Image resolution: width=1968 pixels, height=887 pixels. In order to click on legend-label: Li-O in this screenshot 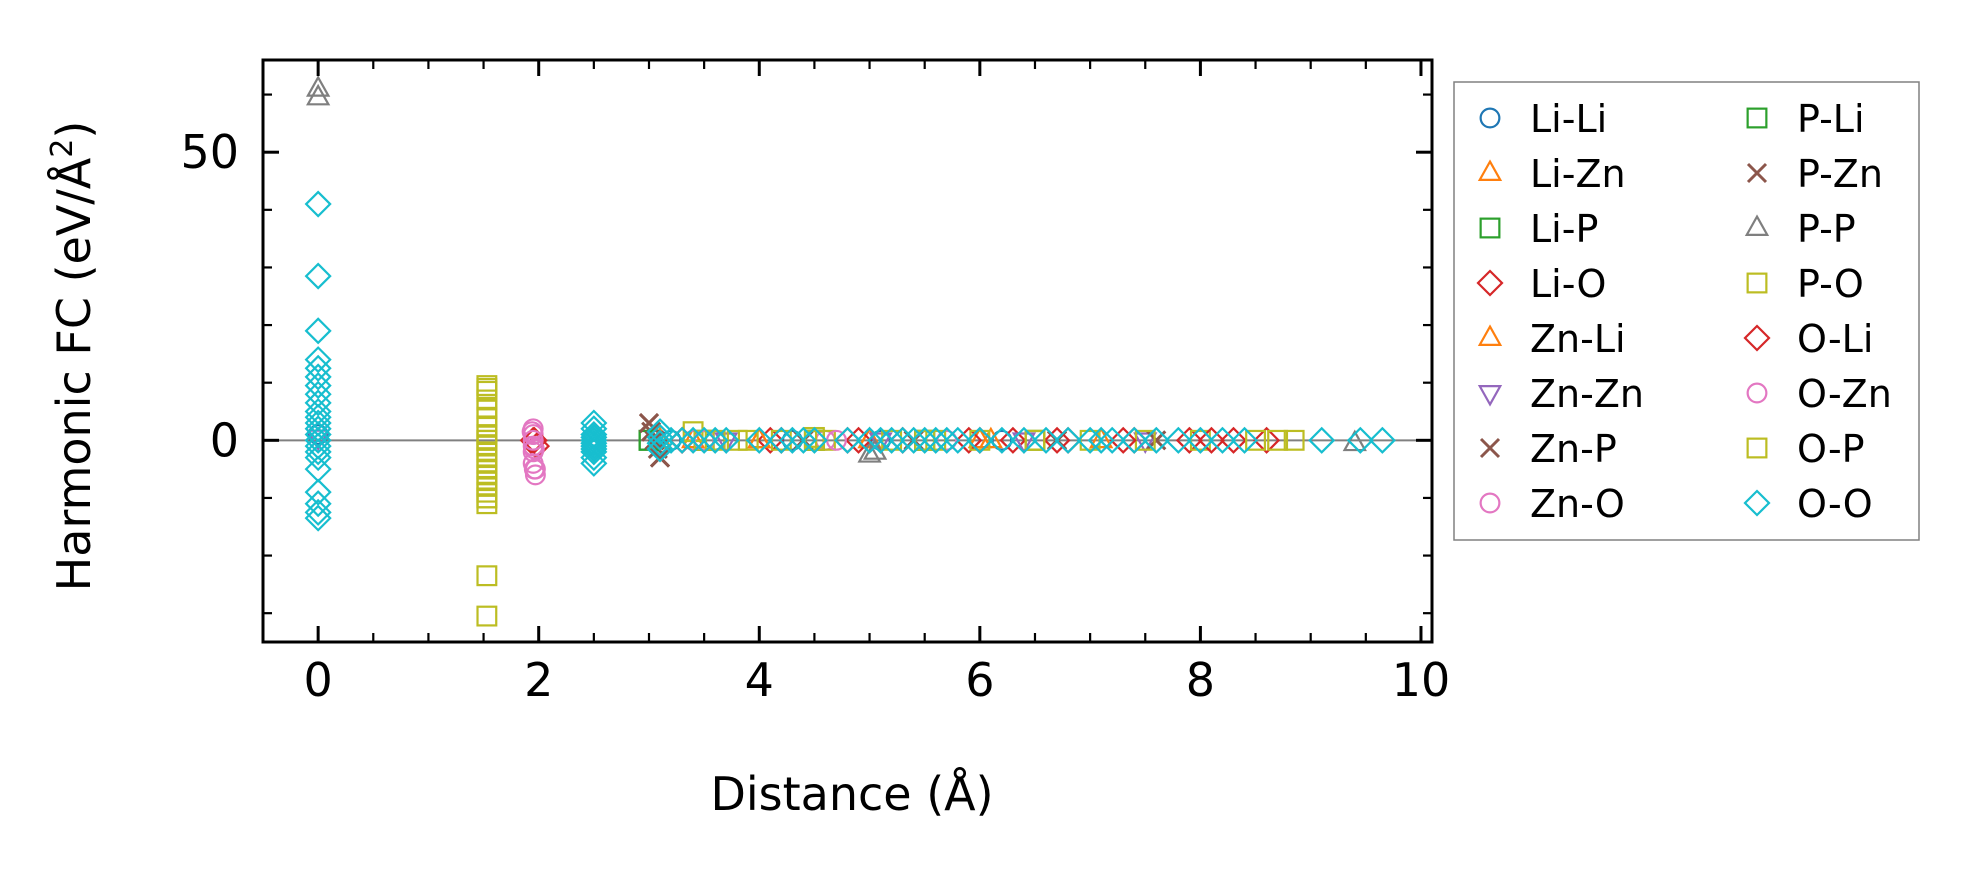, I will do `click(1568, 284)`.